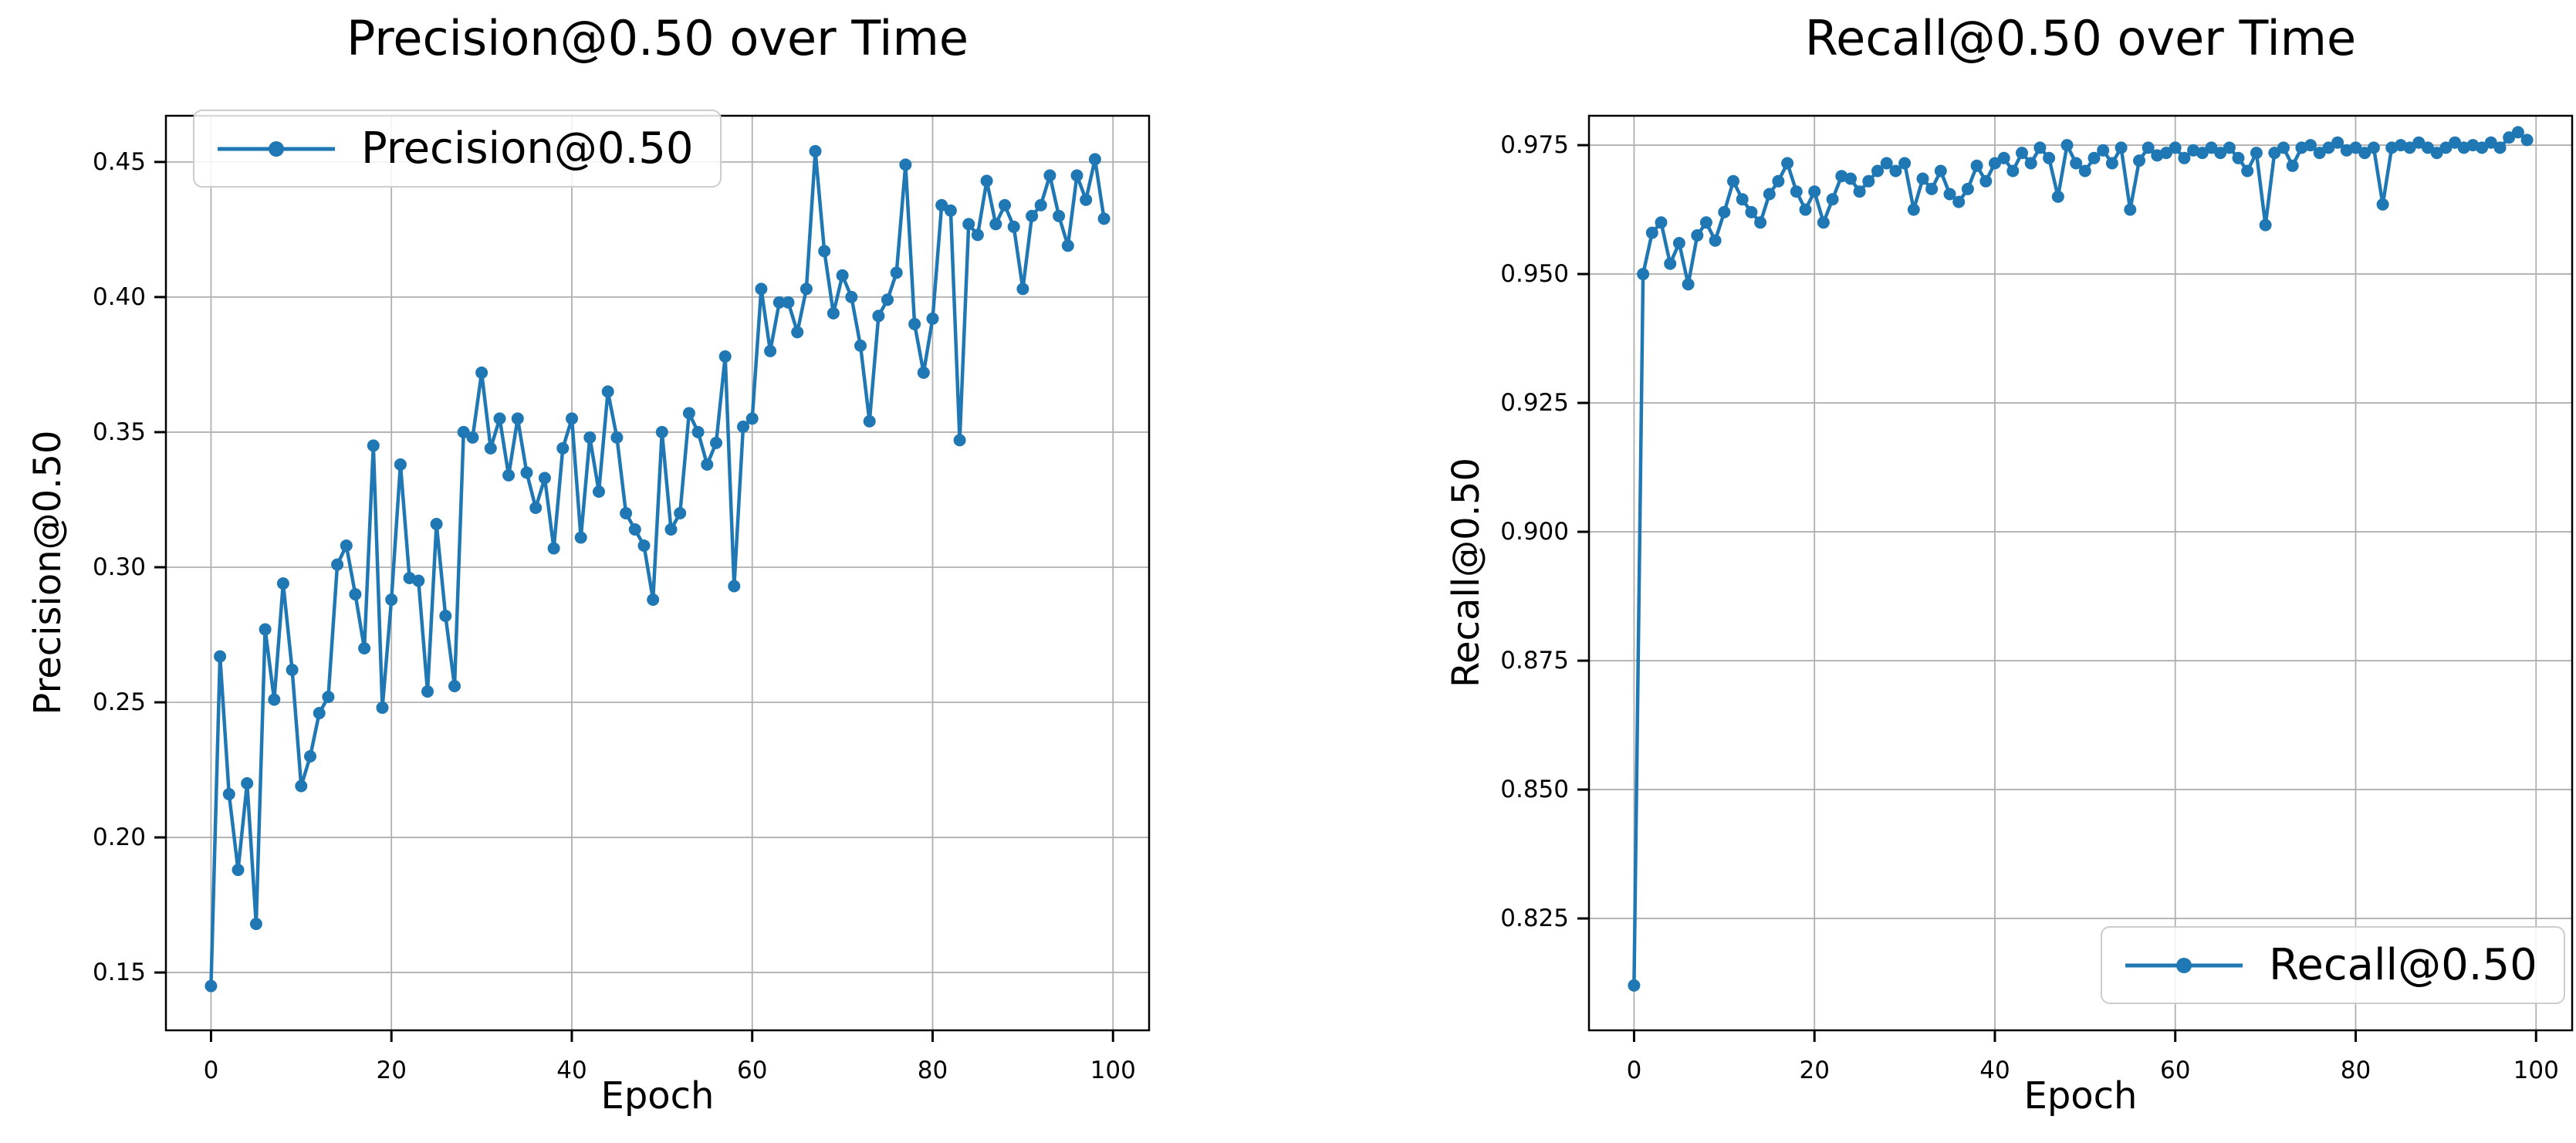 The image size is (2576, 1143). What do you see at coordinates (1534, 145) in the screenshot?
I see `recall-y-tick-label: 0.975` at bounding box center [1534, 145].